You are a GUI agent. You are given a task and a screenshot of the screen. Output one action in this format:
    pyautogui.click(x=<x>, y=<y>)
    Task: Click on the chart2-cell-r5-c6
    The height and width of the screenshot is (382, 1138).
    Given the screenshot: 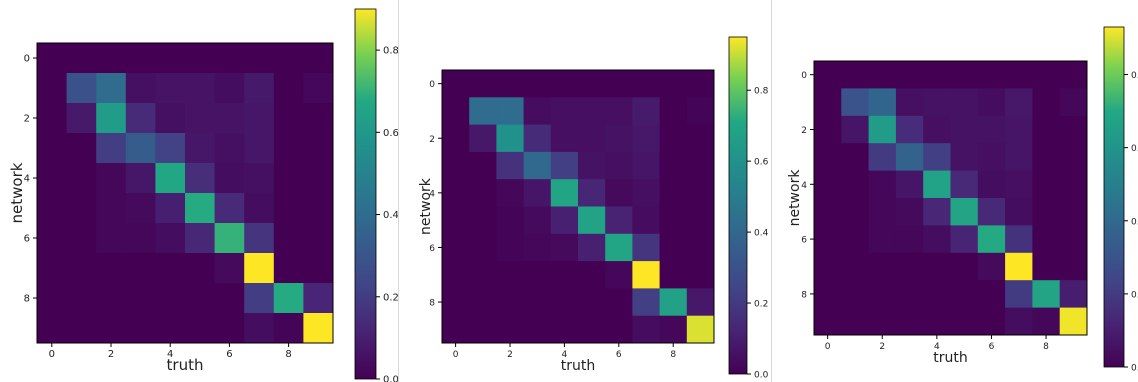 What is the action you would take?
    pyautogui.click(x=619, y=220)
    